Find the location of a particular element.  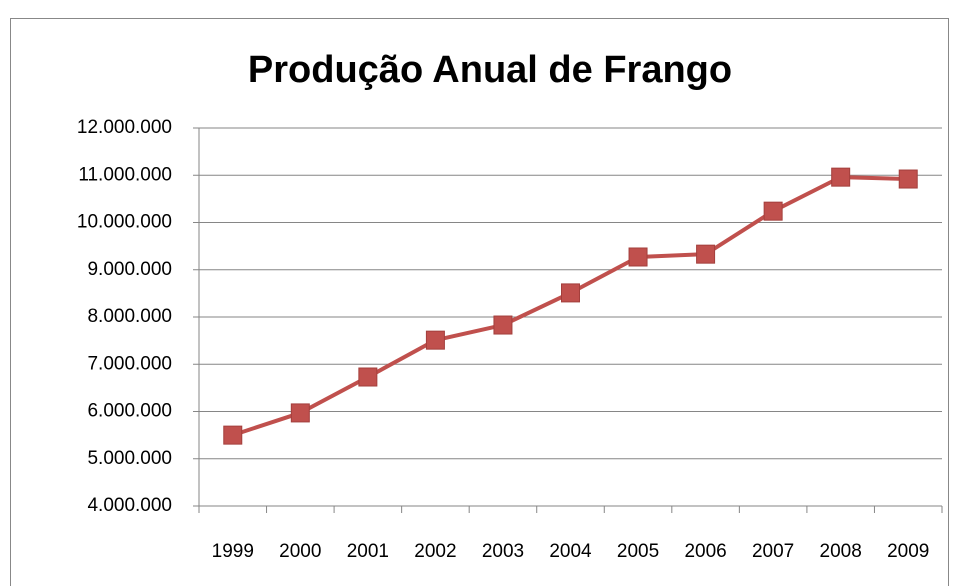

x-tick-label: 2005 is located at coordinates (638, 551).